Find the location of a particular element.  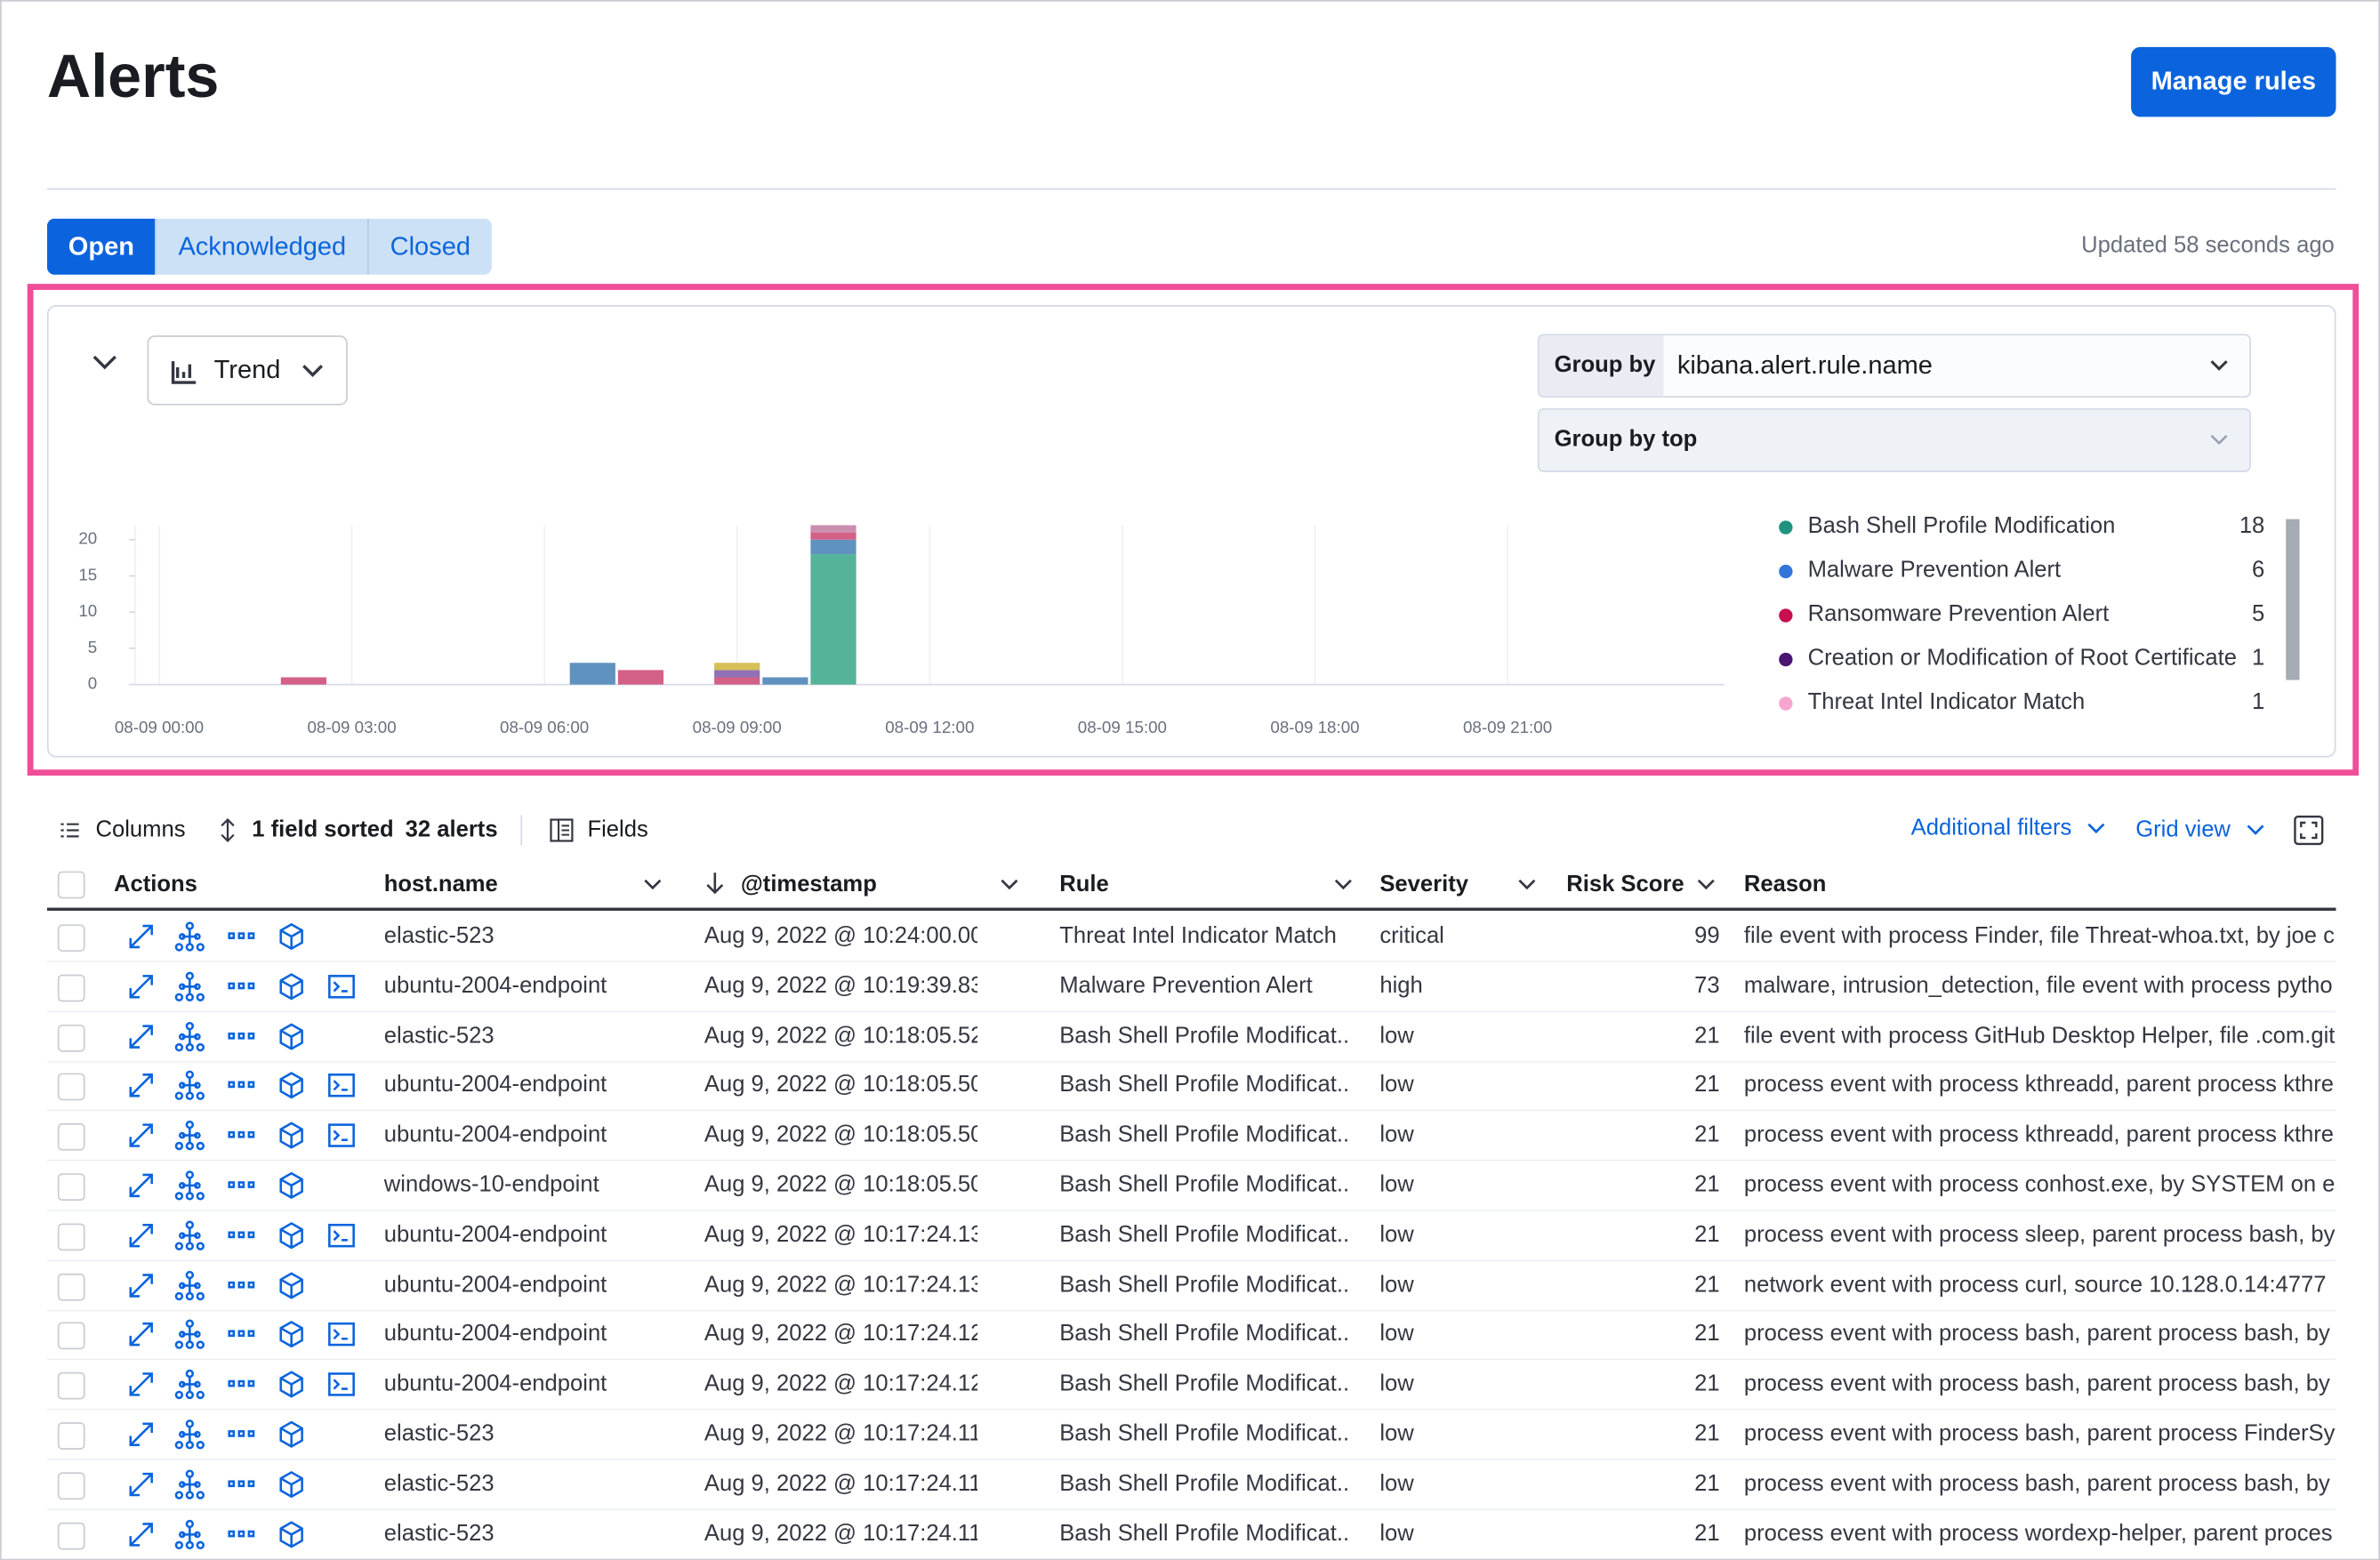

status-tab: Closed is located at coordinates (429, 247).